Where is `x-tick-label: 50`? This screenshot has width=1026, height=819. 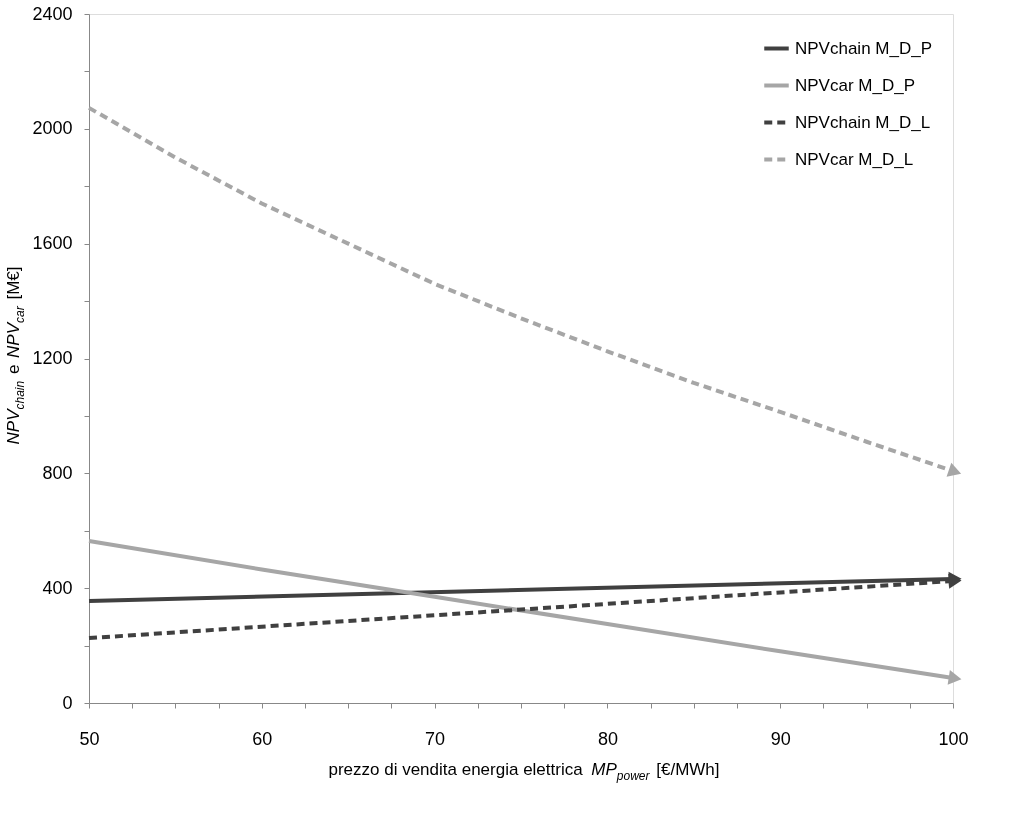
x-tick-label: 50 is located at coordinates (89, 738).